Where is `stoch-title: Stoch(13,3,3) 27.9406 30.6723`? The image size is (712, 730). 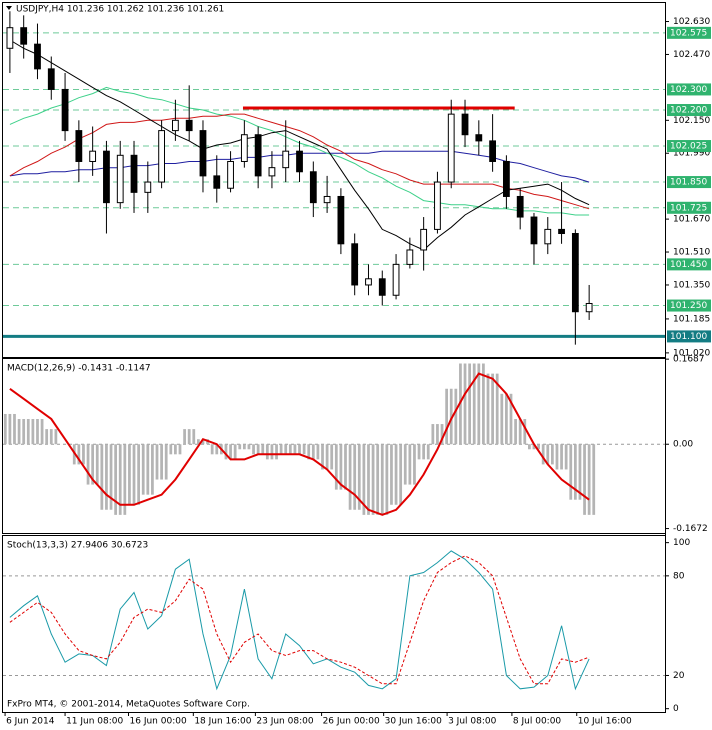 stoch-title: Stoch(13,3,3) 27.9406 30.6723 is located at coordinates (77, 546).